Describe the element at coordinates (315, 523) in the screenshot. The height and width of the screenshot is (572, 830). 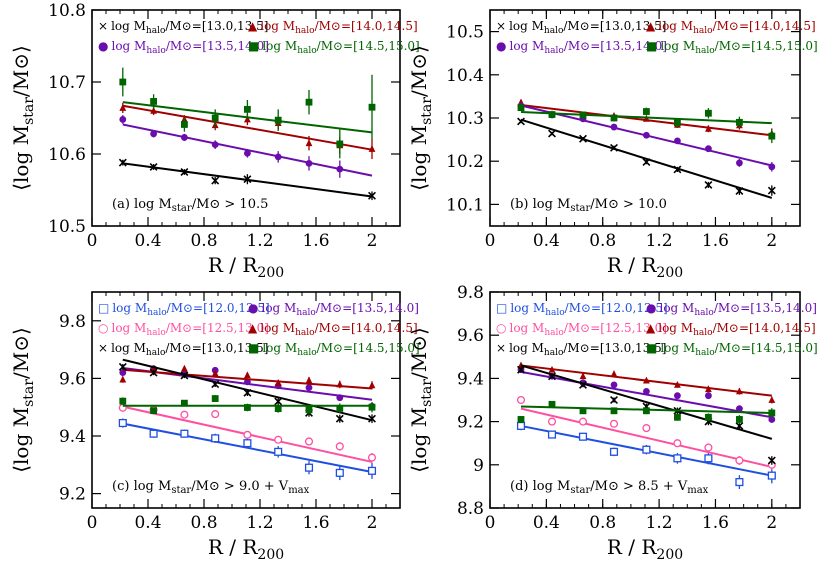
I see `x-tick-label: 1.6` at that location.